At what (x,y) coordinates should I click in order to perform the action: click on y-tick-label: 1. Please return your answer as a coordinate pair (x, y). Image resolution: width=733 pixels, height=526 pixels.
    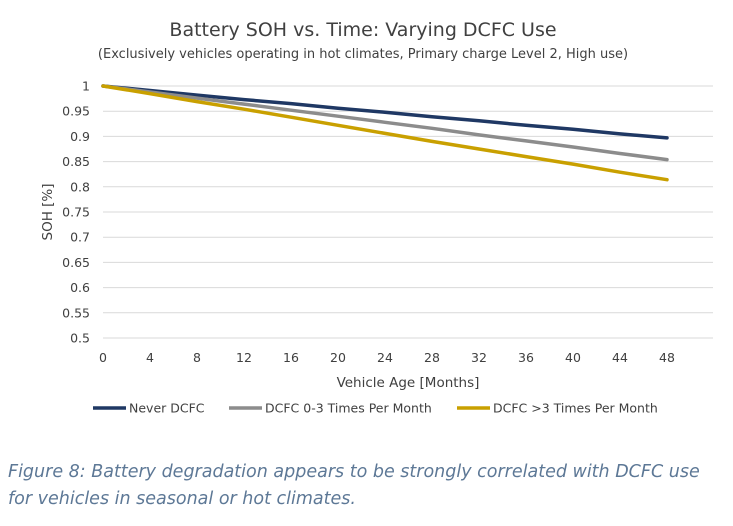
    Looking at the image, I should click on (86, 86).